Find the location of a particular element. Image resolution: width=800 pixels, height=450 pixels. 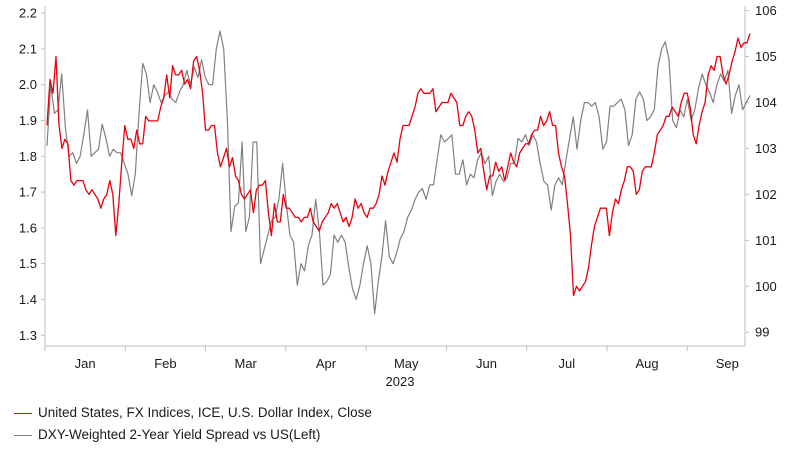

legend-swatch-yield-spread is located at coordinates (23, 435).